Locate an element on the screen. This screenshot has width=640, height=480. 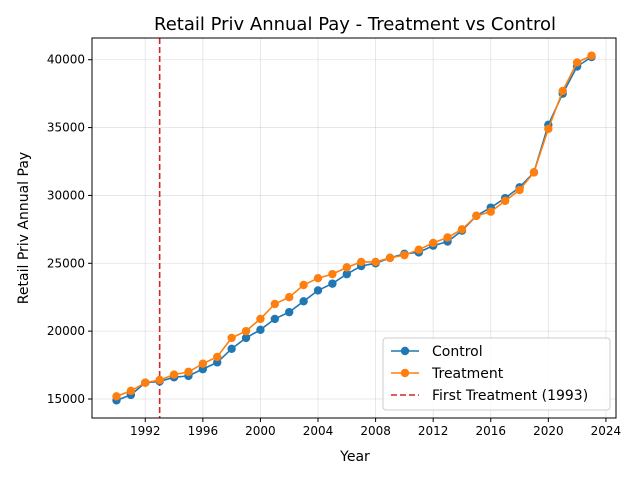
x-tick-label: 2016 is located at coordinates (490, 431).